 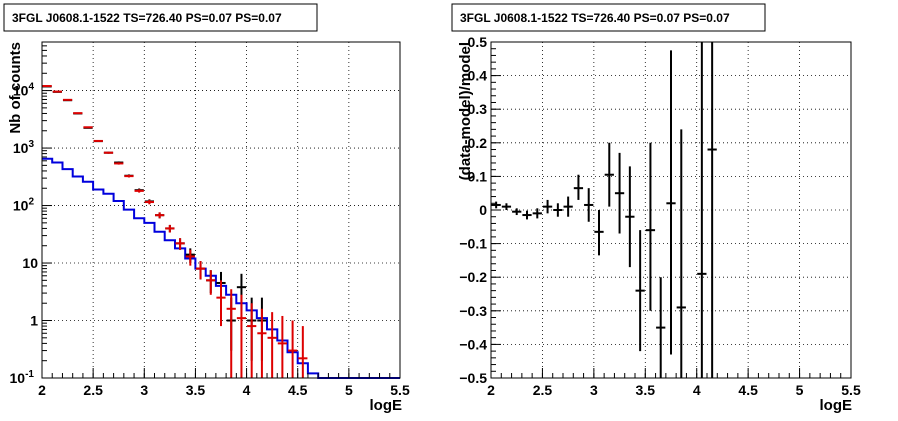 I want to click on y-tick-label: 0.5, so click(x=478, y=42).